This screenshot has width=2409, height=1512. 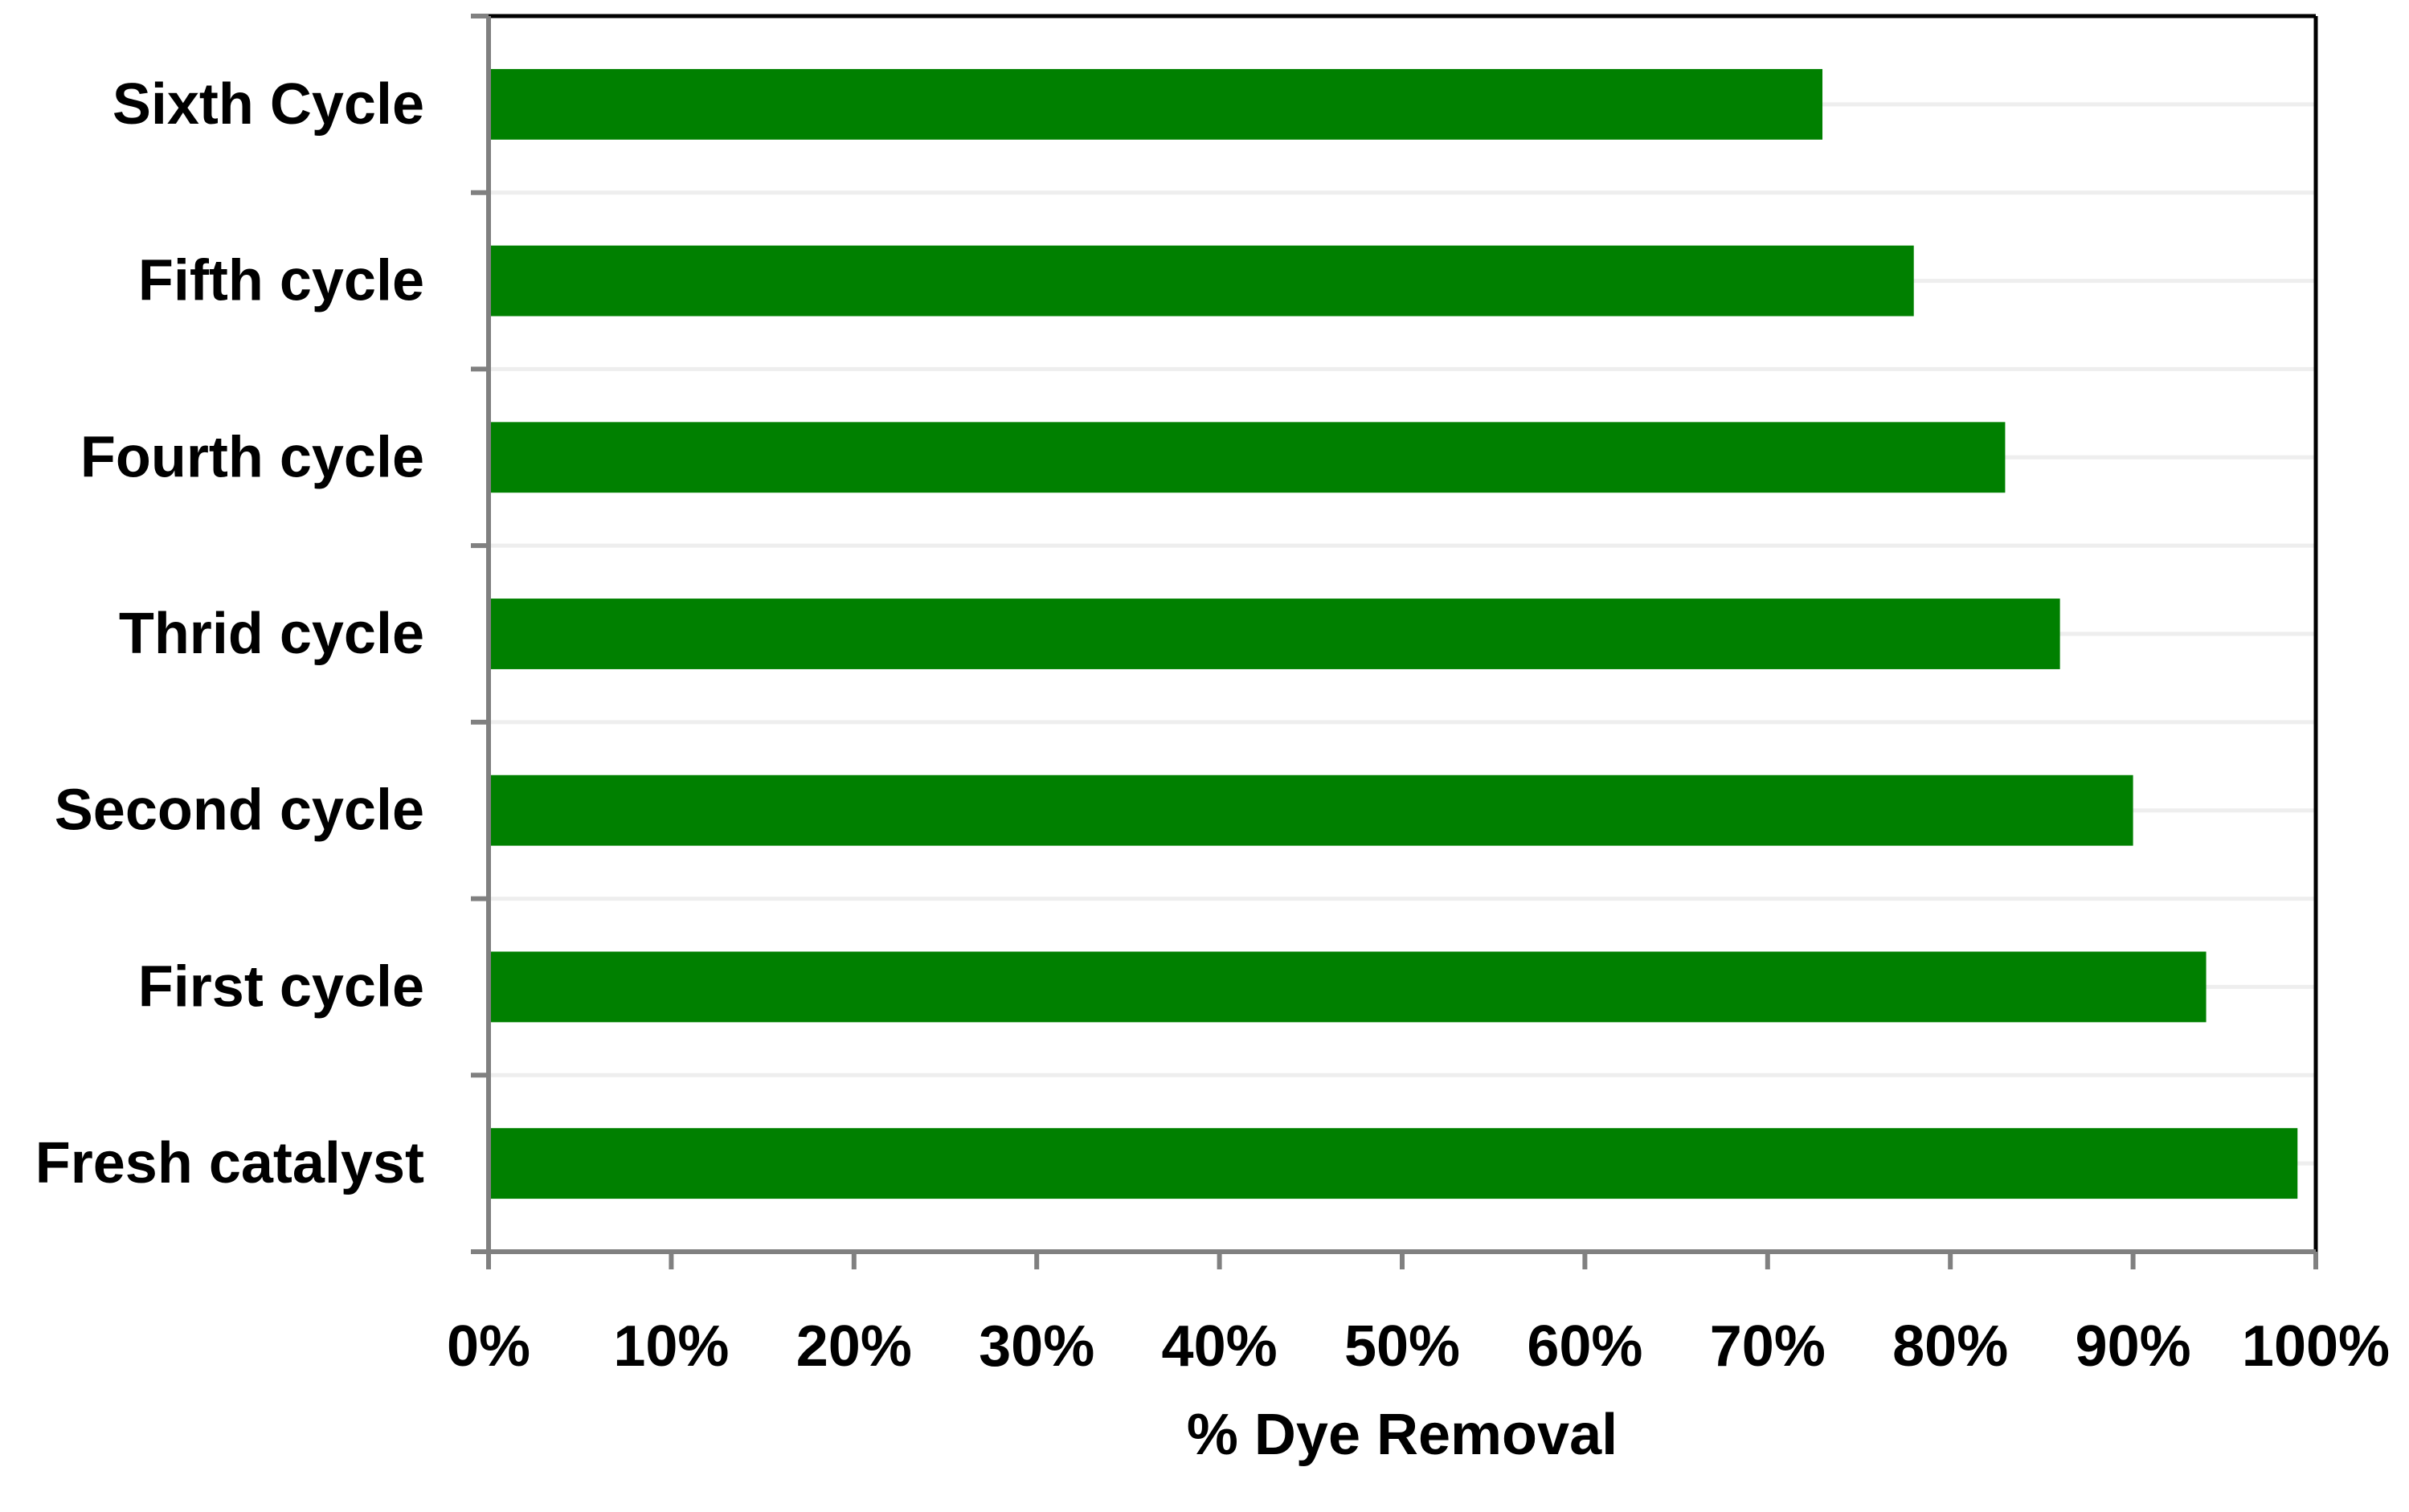 What do you see at coordinates (281, 281) in the screenshot?
I see `category-label: Fifth cycle` at bounding box center [281, 281].